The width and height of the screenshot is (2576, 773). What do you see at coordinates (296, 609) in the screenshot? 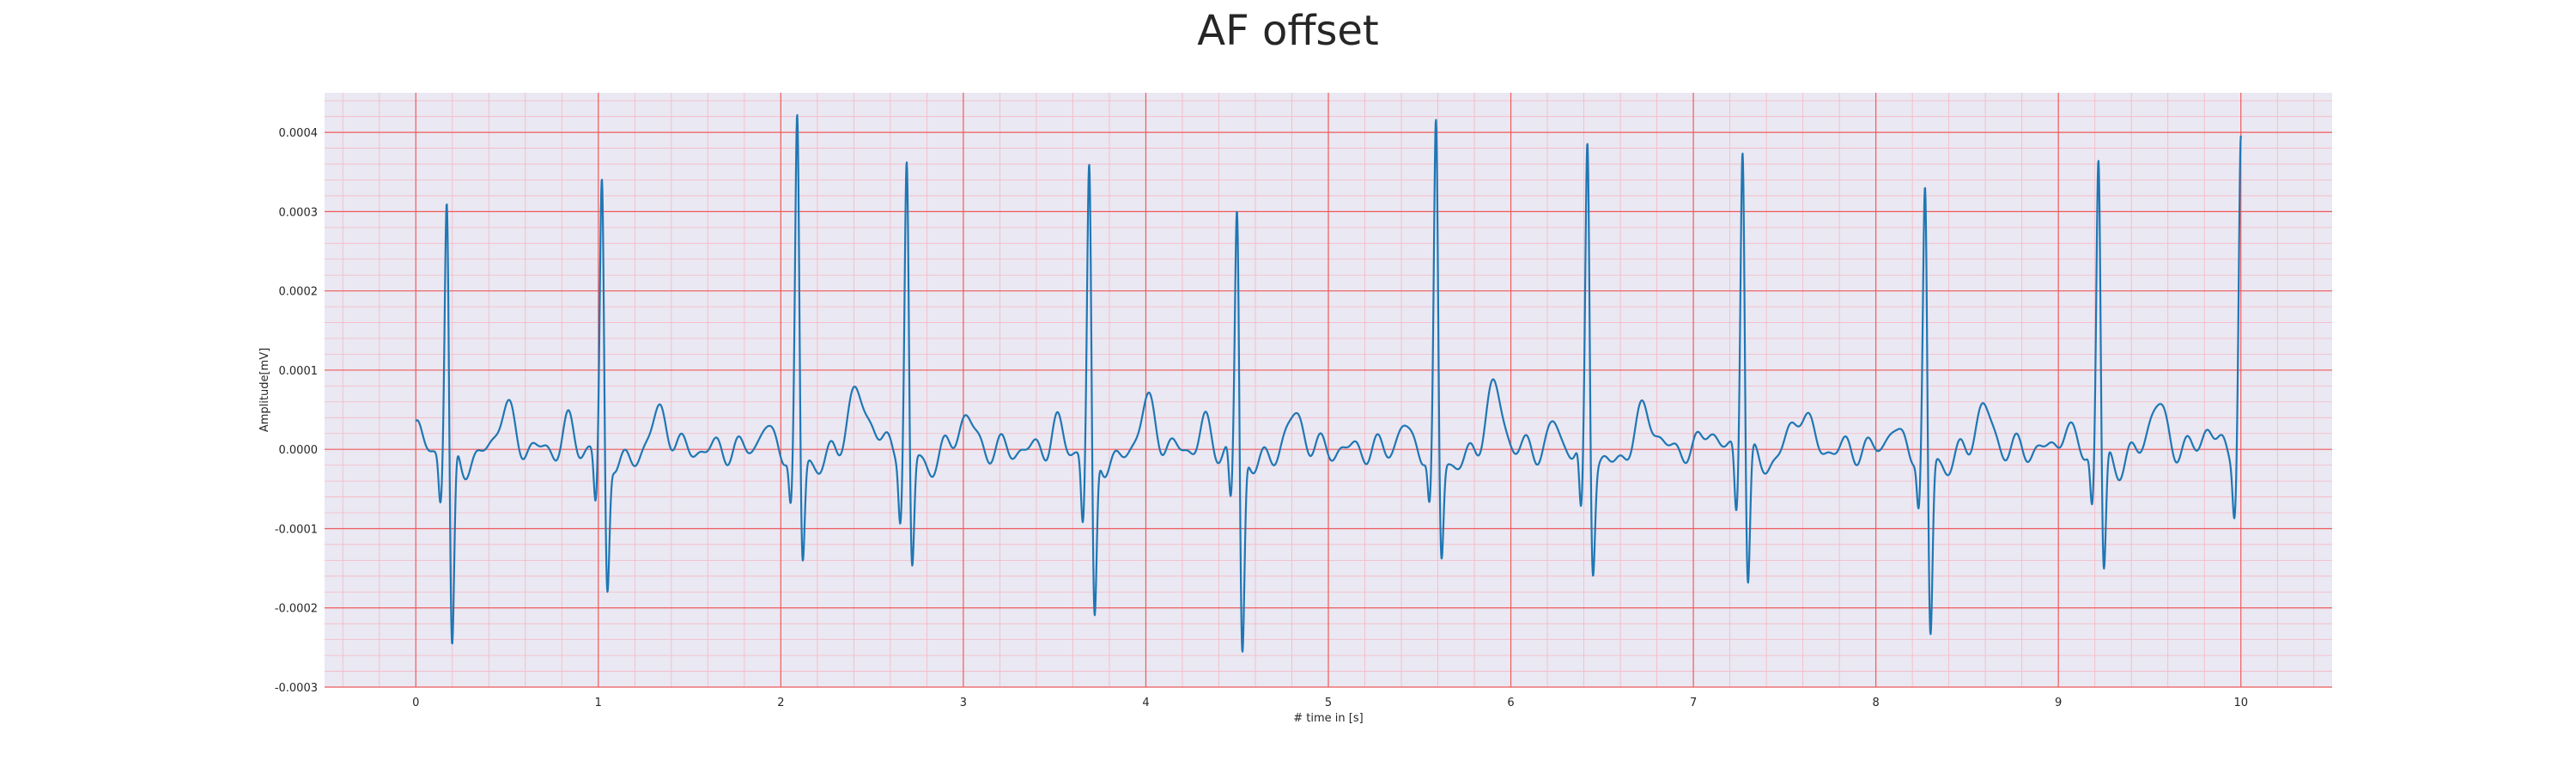
I see `y-tick-label: -0.0002` at bounding box center [296, 609].